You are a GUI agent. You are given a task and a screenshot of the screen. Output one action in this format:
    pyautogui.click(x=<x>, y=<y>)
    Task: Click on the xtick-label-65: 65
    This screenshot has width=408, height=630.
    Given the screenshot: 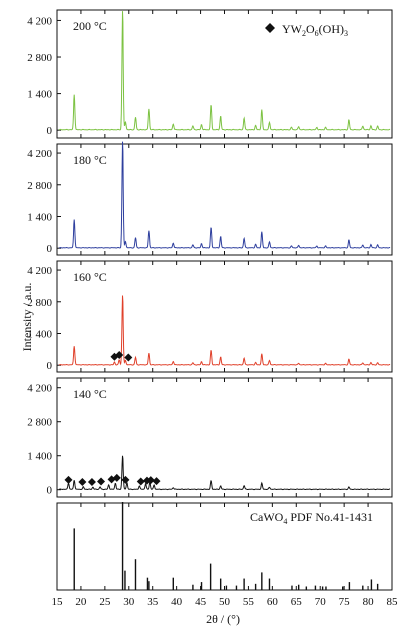 What is the action you would take?
    pyautogui.click(x=297, y=602)
    